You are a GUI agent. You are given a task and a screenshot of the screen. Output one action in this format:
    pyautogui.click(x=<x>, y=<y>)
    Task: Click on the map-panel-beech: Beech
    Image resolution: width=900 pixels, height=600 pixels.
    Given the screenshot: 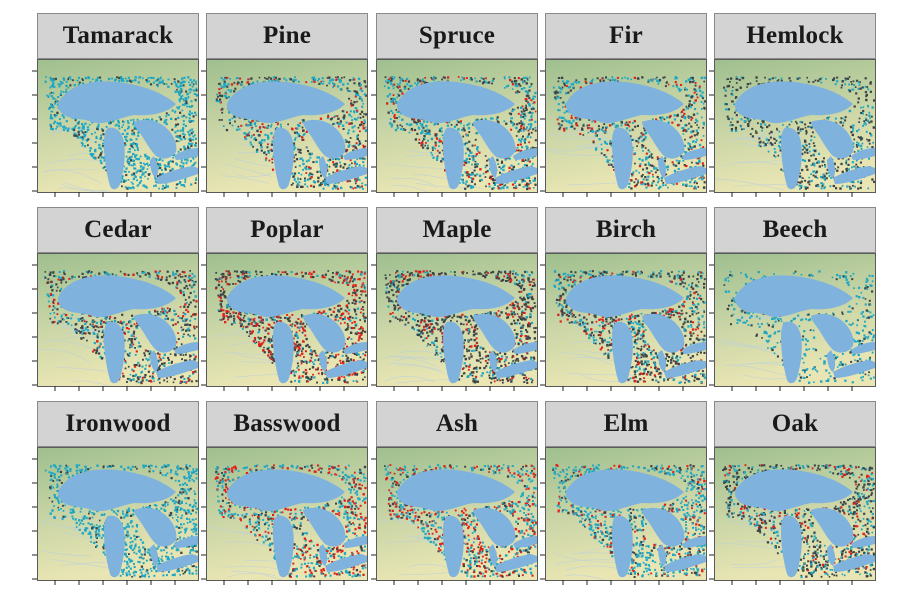 What is the action you would take?
    pyautogui.click(x=792, y=299)
    